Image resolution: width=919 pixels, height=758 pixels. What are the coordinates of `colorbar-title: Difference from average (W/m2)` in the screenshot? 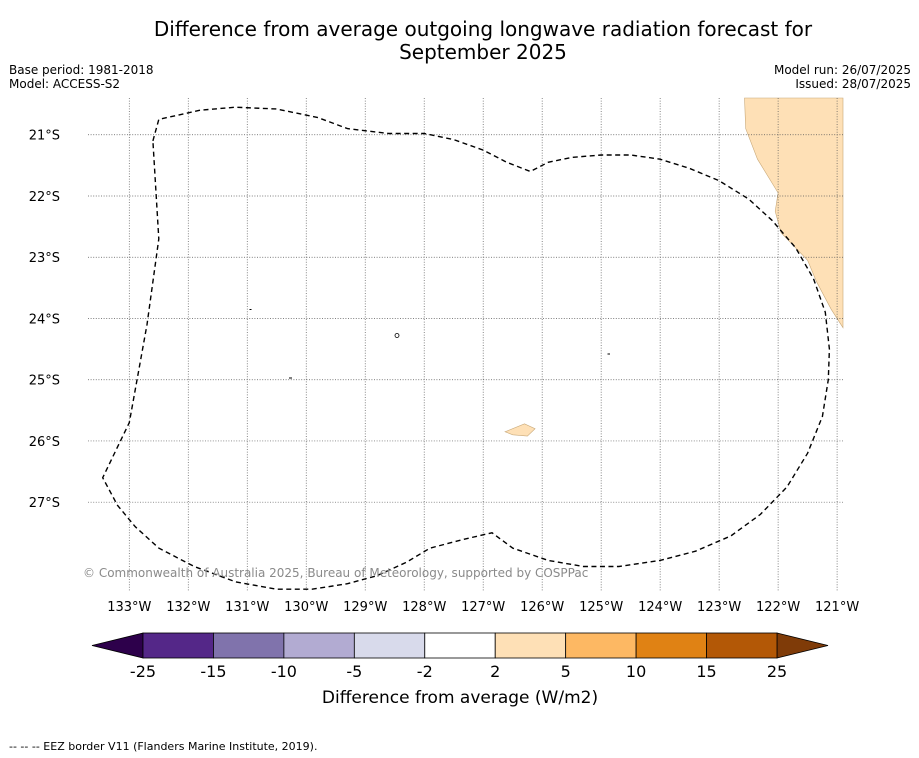 It's located at (460, 698).